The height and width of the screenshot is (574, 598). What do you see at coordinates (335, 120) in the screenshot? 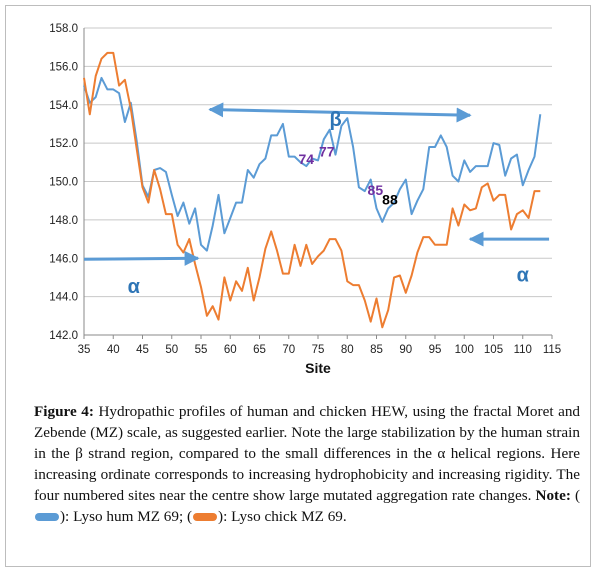
I see `annotation-label: β` at bounding box center [335, 120].